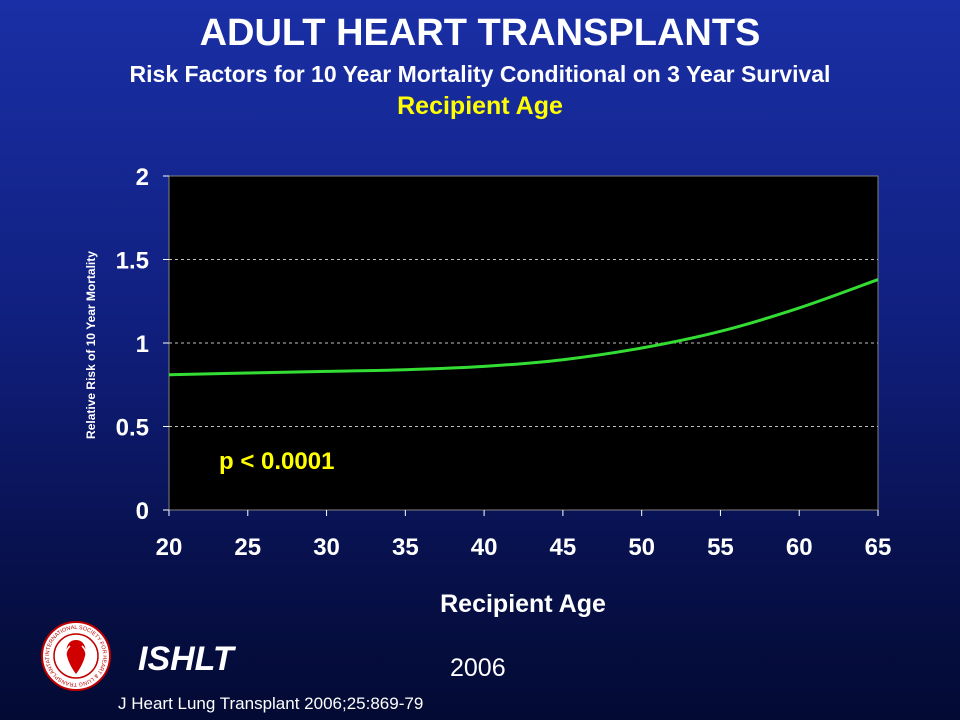 The height and width of the screenshot is (720, 960). I want to click on x-axis-label: Recipient Age, so click(523, 604).